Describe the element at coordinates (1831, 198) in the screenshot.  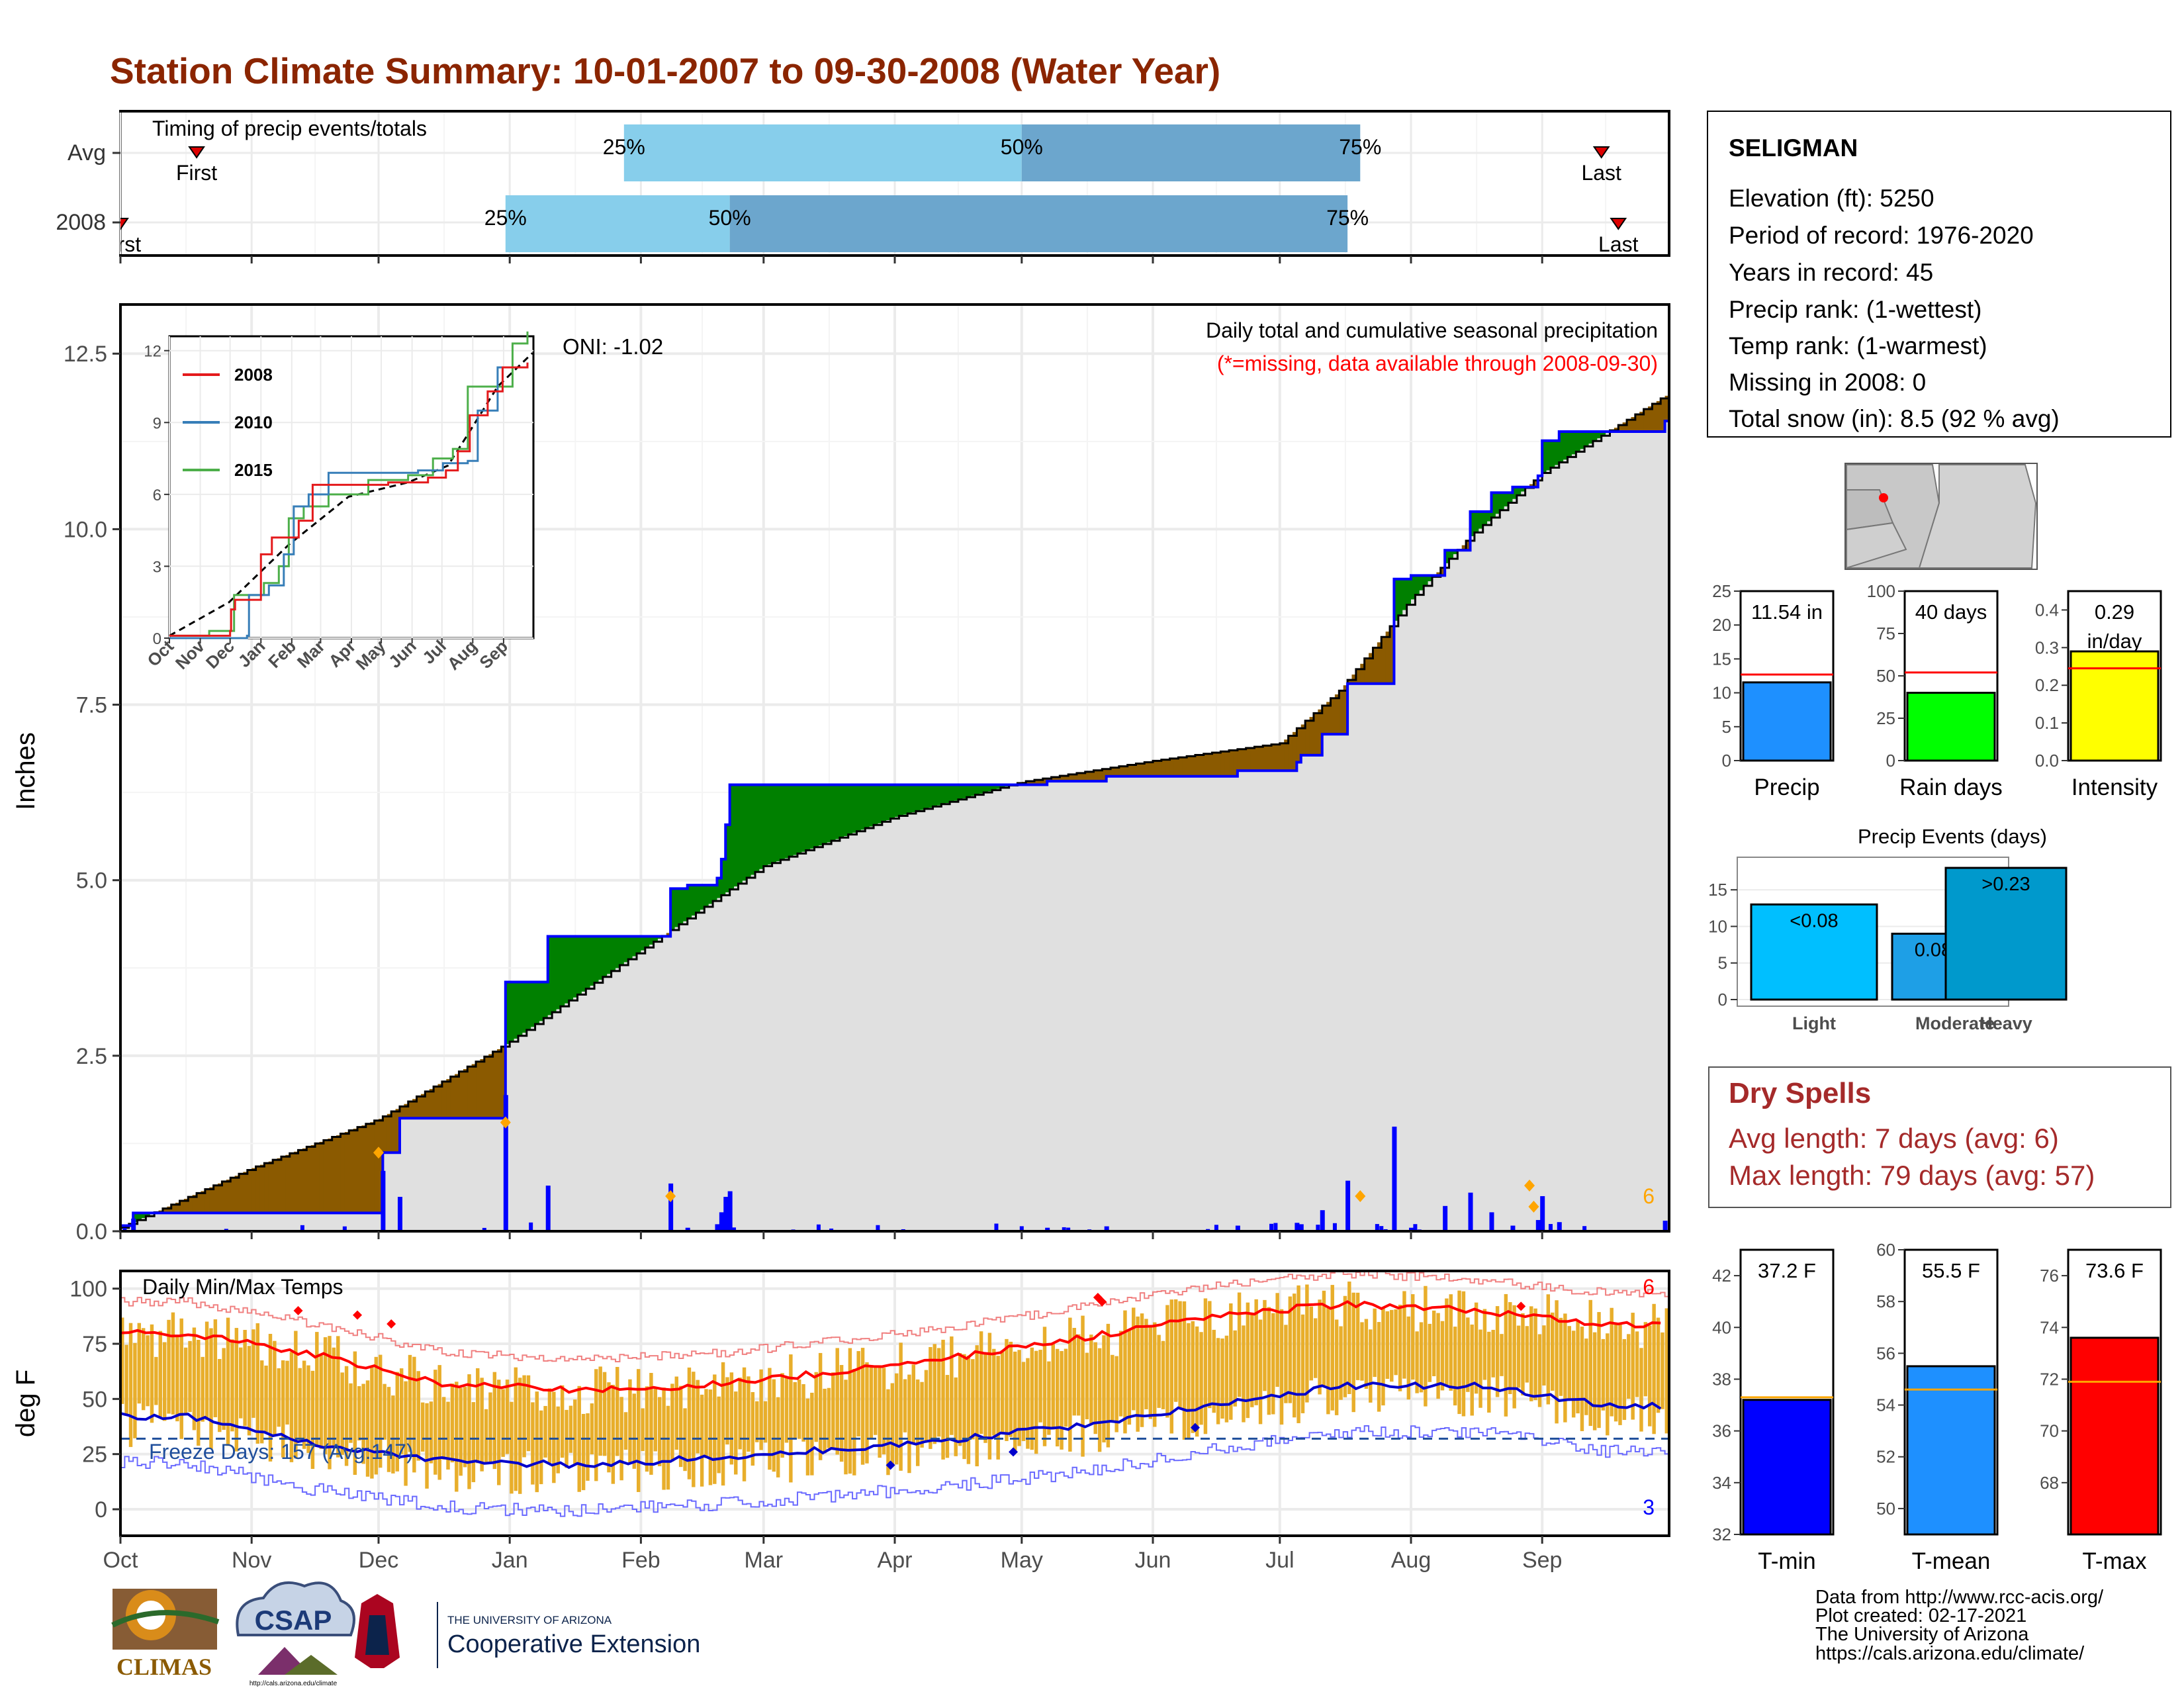
I see `station-line: Elevation (ft): 5250` at that location.